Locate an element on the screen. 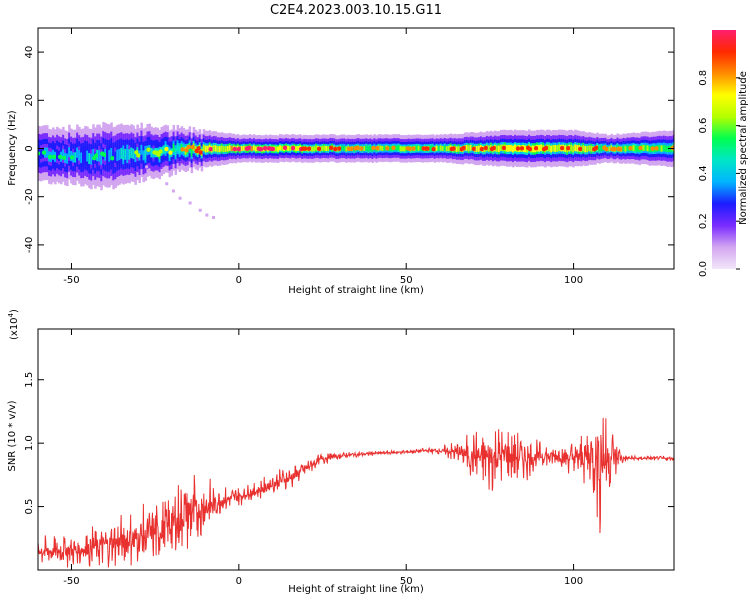 The width and height of the screenshot is (750, 600). colorbar-tick-label: 0.0 is located at coordinates (703, 269).